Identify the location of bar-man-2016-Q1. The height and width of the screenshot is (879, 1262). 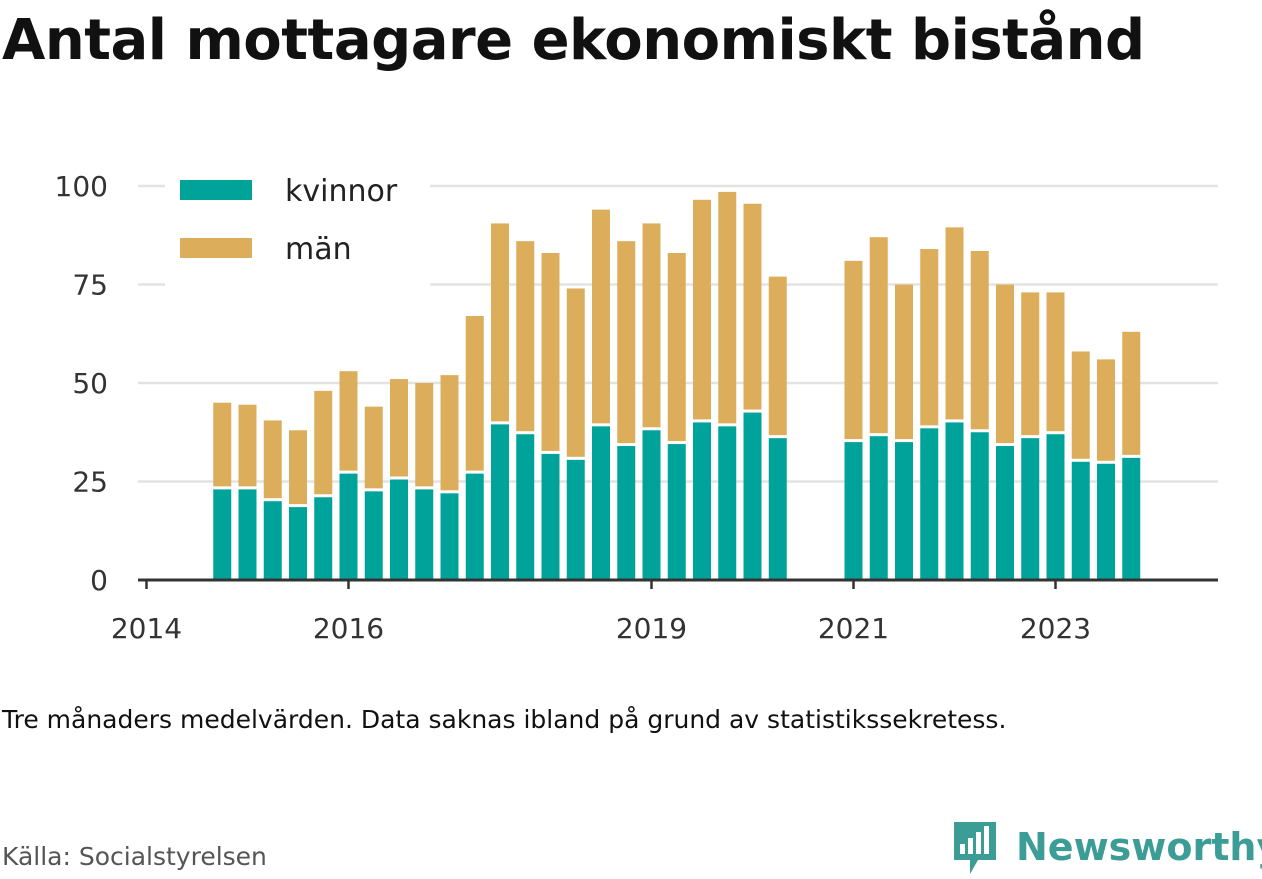
(348, 421).